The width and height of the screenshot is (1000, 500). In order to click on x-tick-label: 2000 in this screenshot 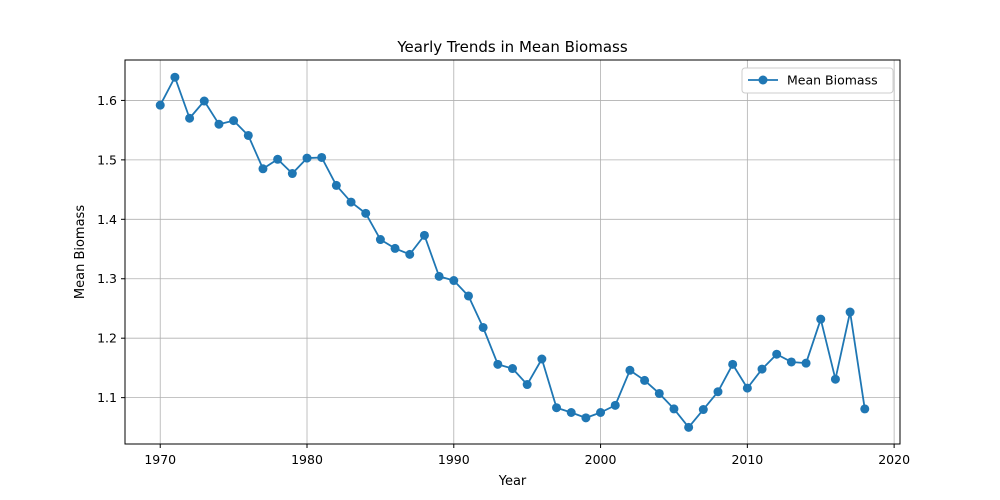, I will do `click(601, 459)`.